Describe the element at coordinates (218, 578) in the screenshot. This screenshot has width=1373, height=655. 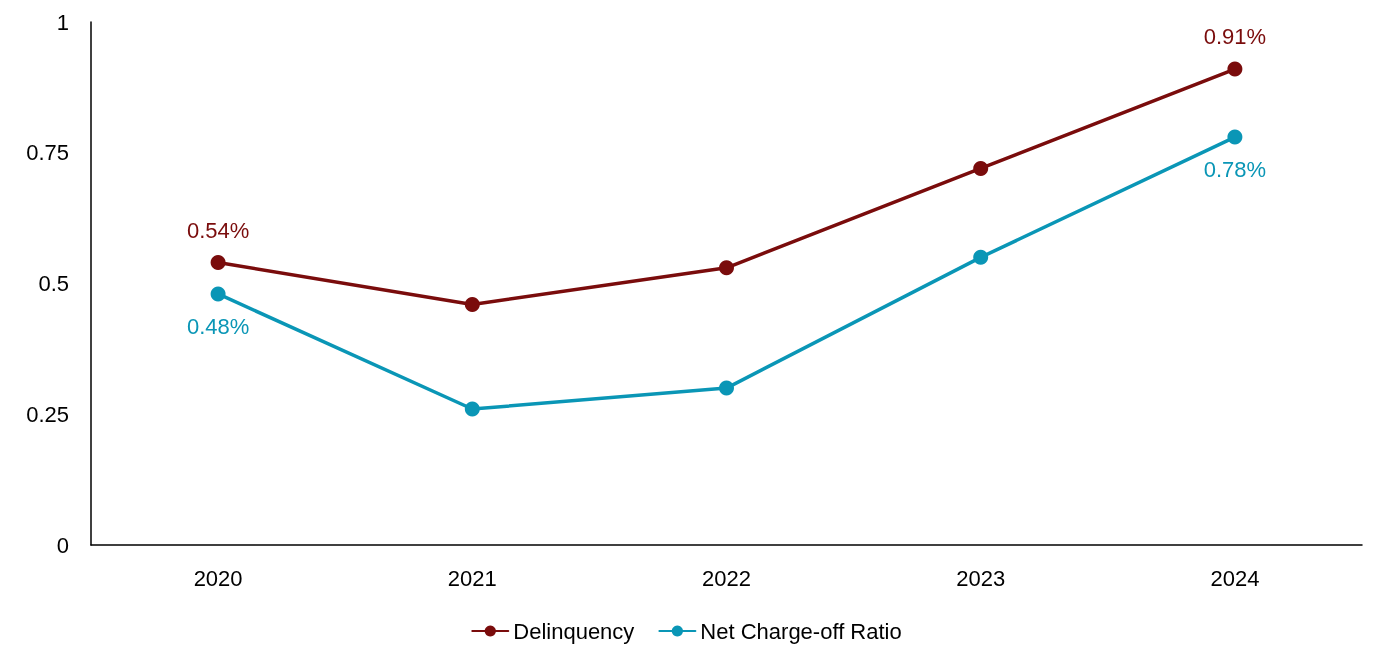
I see `x-tick-label: 2020` at that location.